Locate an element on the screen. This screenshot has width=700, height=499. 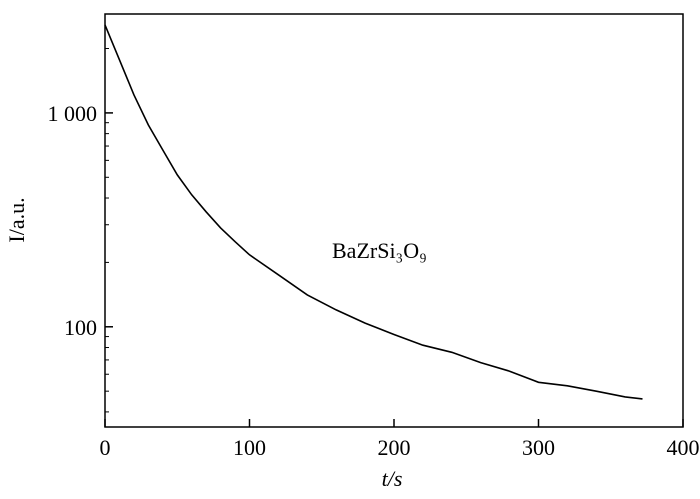
x-tick-label: 0 is located at coordinates (105, 447).